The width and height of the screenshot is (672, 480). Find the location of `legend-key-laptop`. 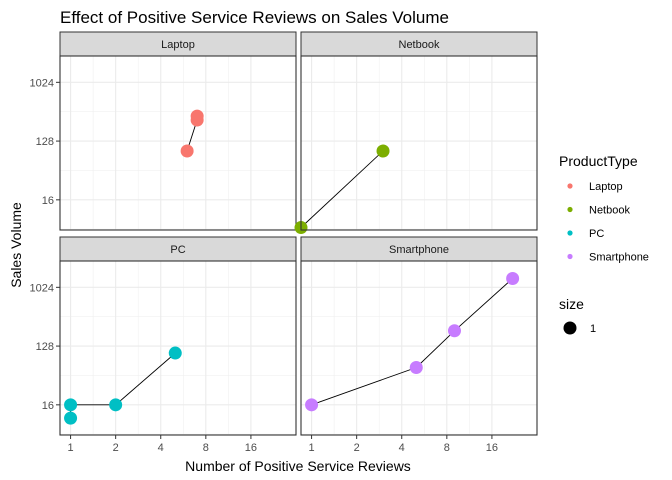

legend-key-laptop is located at coordinates (570, 186).